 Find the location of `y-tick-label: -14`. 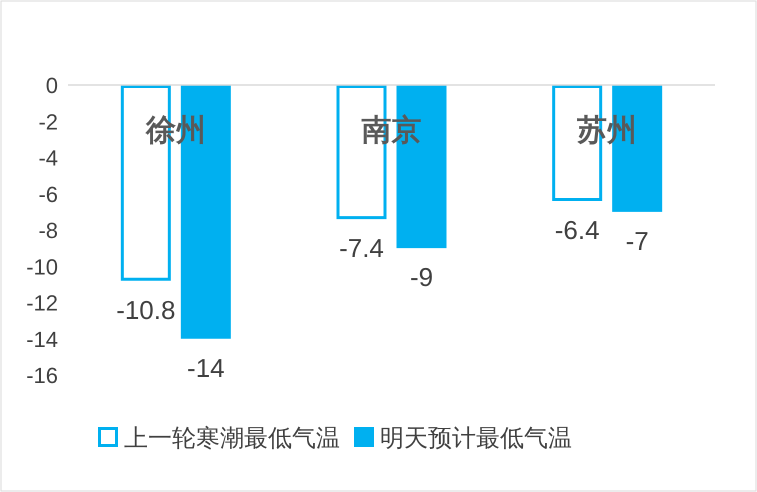

y-tick-label: -14 is located at coordinates (42, 339).